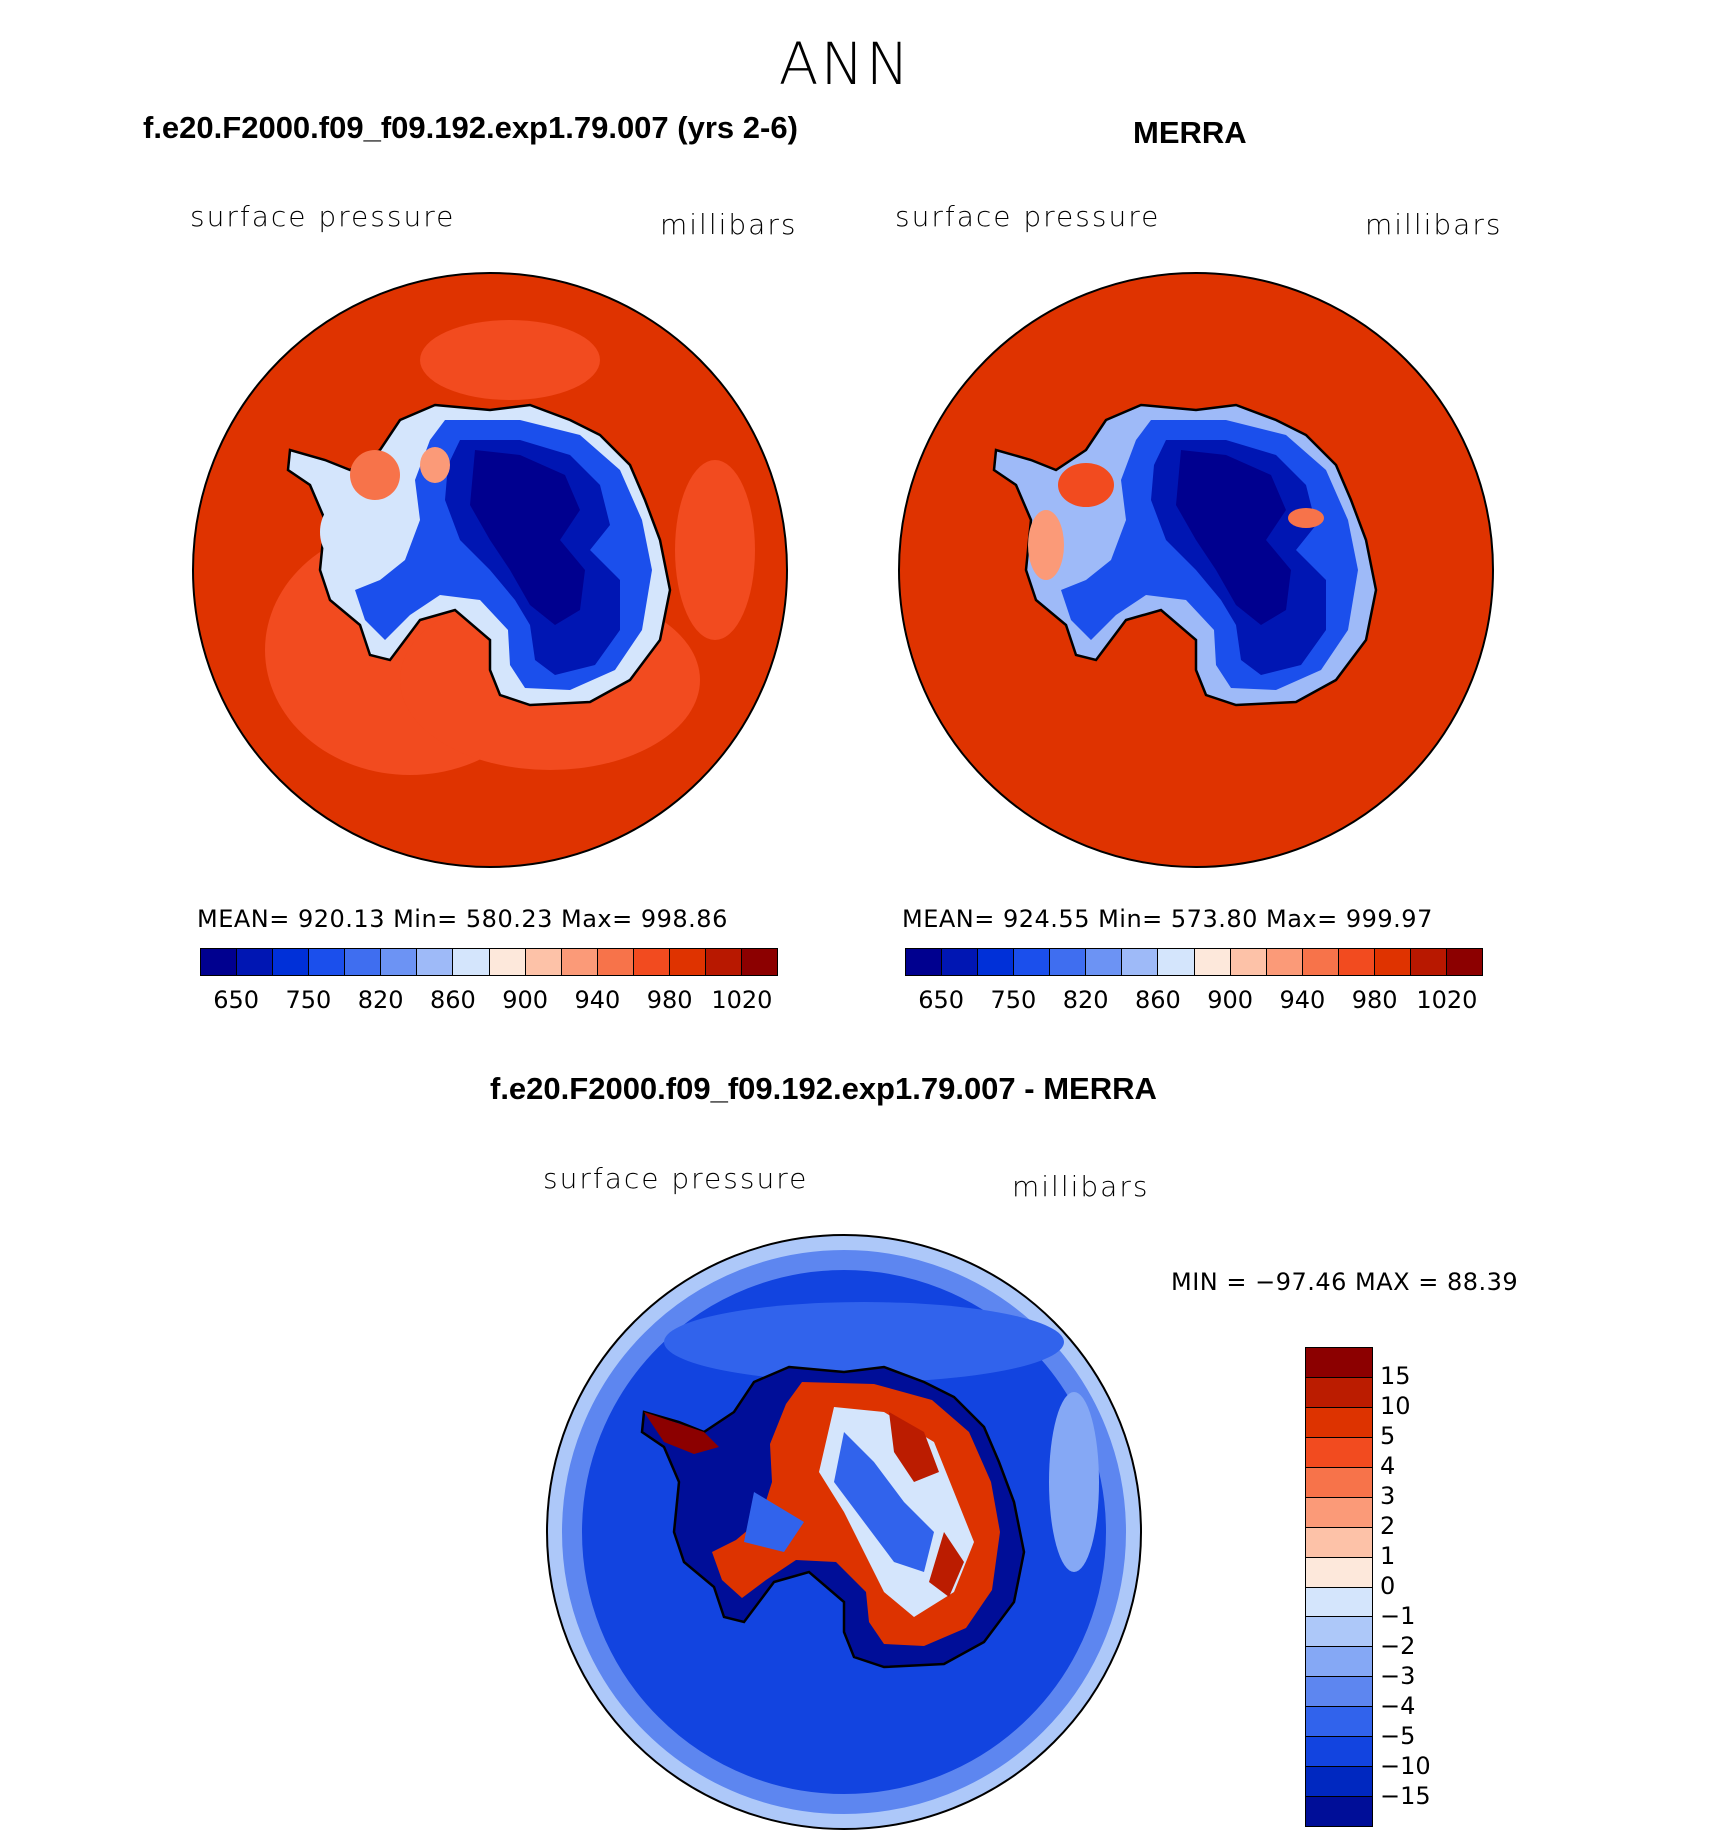 This screenshot has width=1710, height=1839. I want to click on diff-stats: MIN = −97.46 MAX = 88.39, so click(1345, 1282).